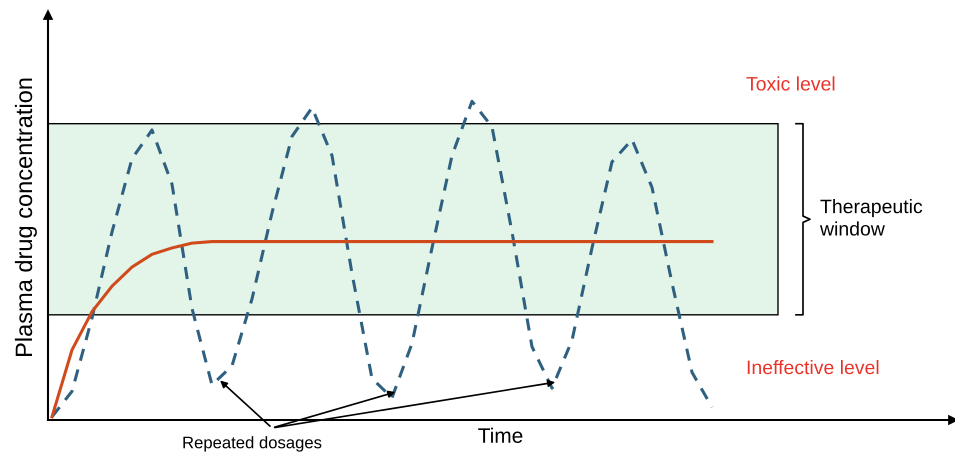 This screenshot has height=460, width=955. What do you see at coordinates (813, 367) in the screenshot?
I see `text: Ineffective level` at bounding box center [813, 367].